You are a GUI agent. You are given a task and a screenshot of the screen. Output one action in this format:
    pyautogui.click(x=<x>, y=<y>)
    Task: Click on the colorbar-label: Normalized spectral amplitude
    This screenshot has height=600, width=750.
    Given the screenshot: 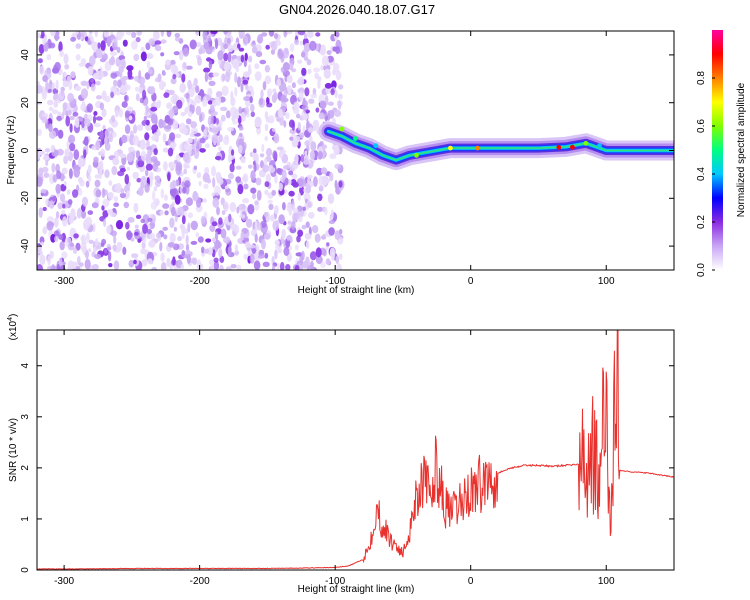 What is the action you would take?
    pyautogui.click(x=741, y=149)
    